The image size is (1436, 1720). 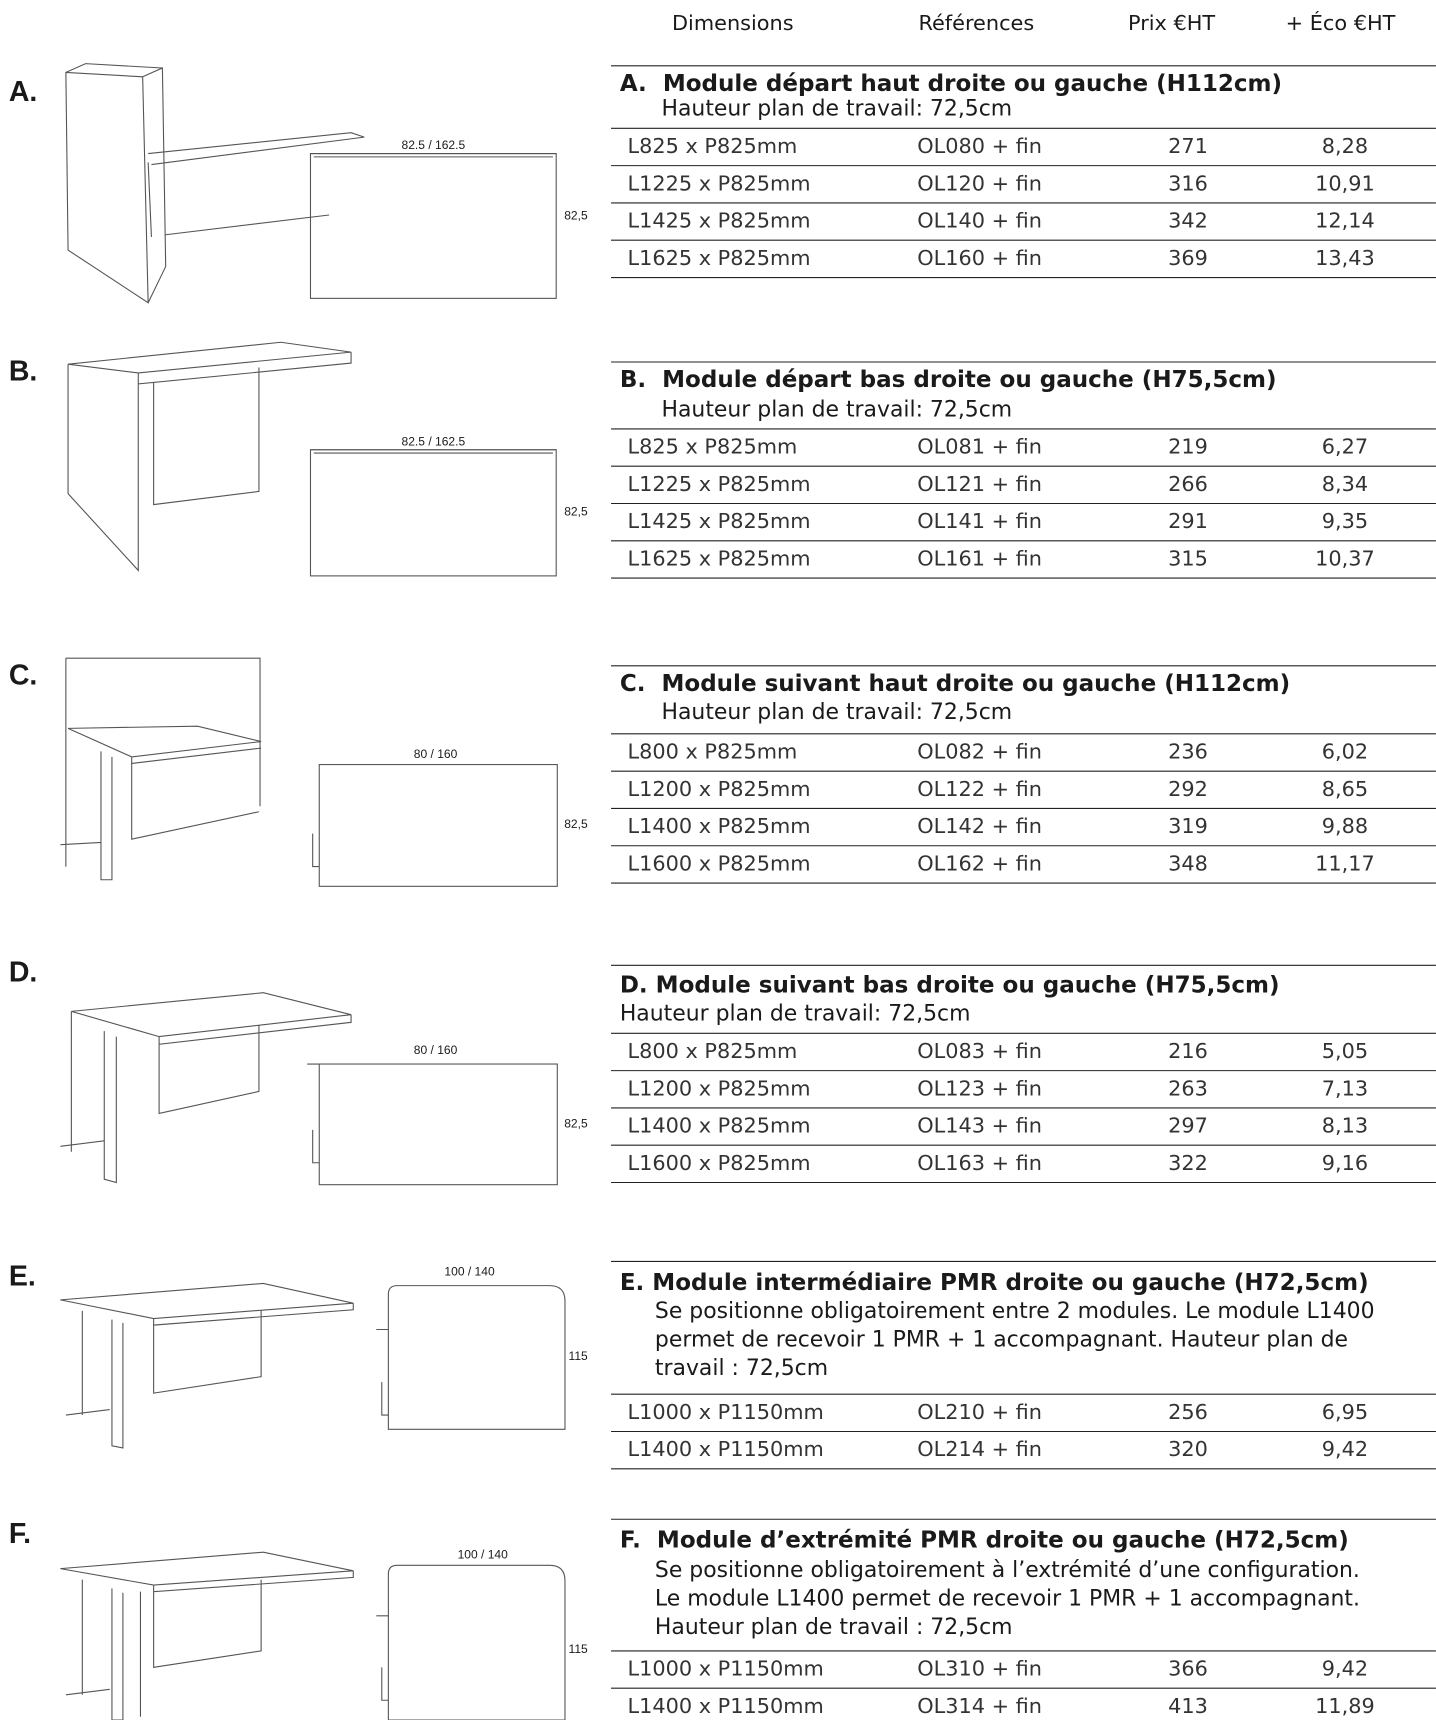 I want to click on table-cell: 8,28, so click(x=1345, y=146).